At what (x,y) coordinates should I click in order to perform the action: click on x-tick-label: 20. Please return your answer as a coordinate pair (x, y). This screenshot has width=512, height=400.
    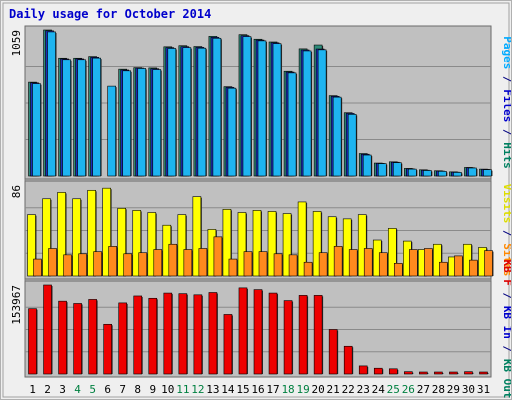
    Looking at the image, I should click on (318, 389).